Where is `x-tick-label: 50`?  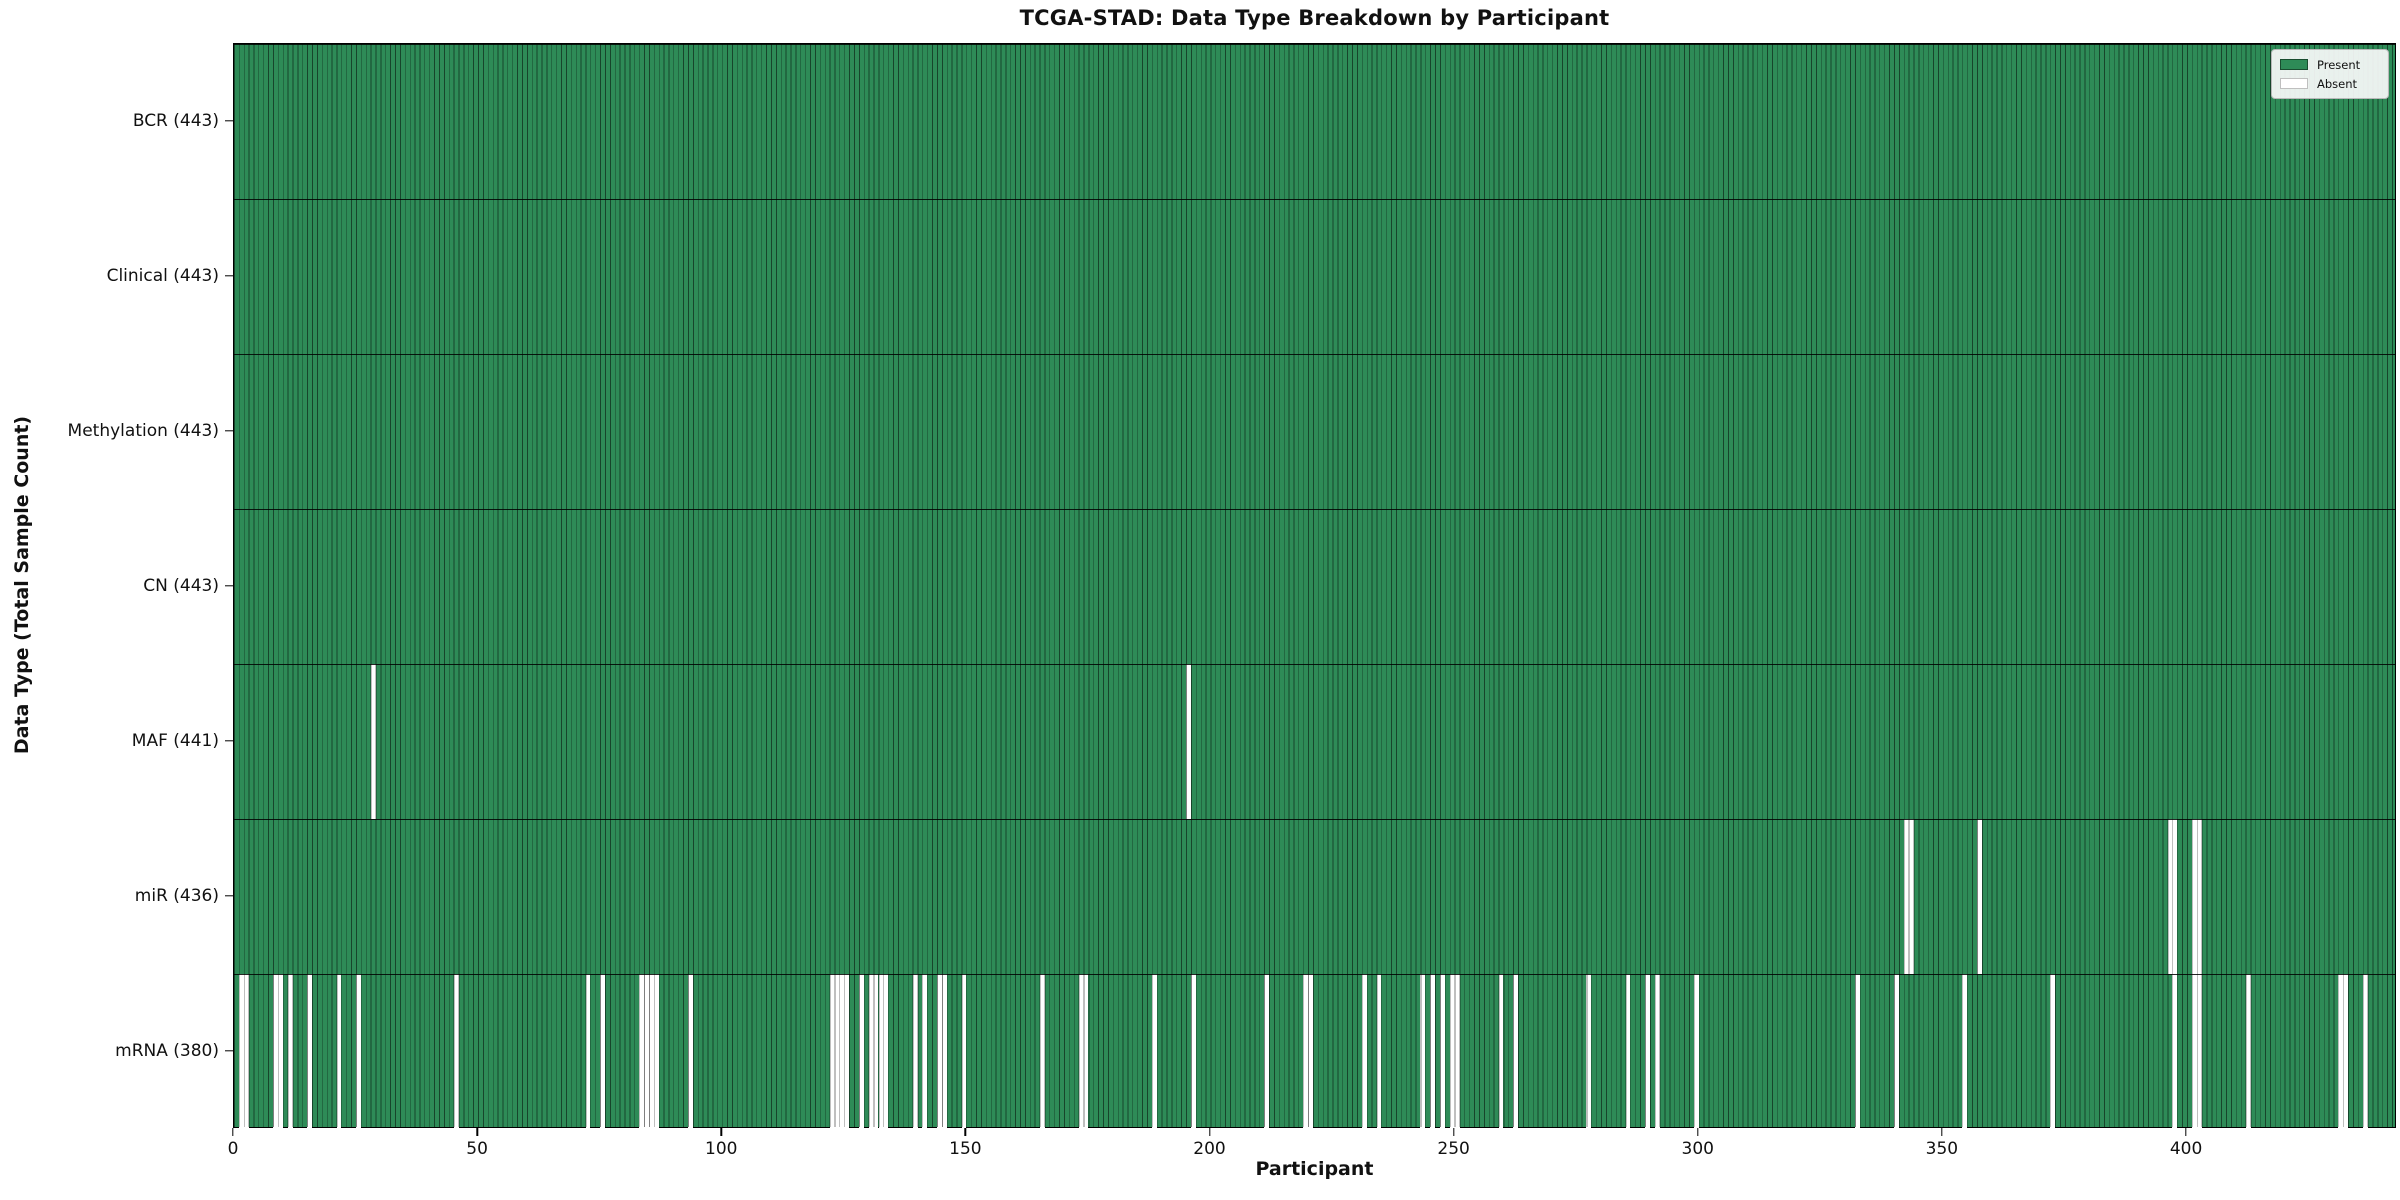 x-tick-label: 50 is located at coordinates (477, 1149).